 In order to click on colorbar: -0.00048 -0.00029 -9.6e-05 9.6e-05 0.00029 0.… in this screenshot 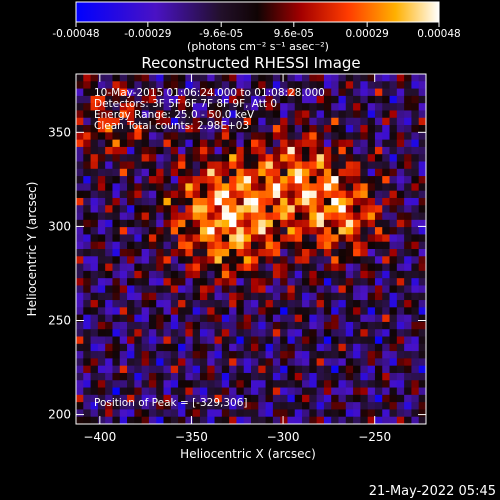, I will do `click(256, 27)`.